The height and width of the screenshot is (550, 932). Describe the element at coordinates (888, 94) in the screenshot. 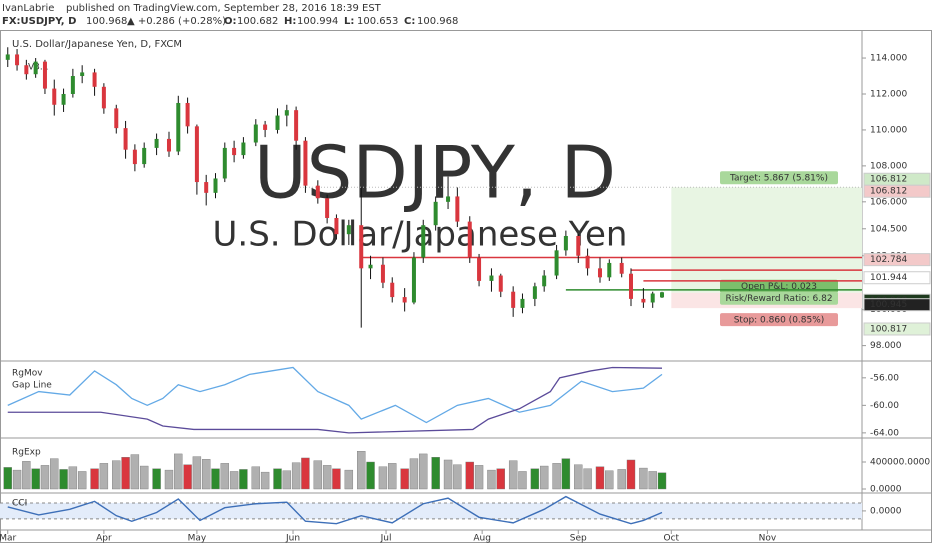

I see `y-tick-label: 112.000` at that location.